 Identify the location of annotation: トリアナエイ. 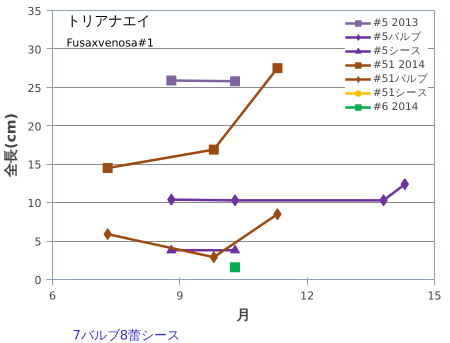
(108, 22).